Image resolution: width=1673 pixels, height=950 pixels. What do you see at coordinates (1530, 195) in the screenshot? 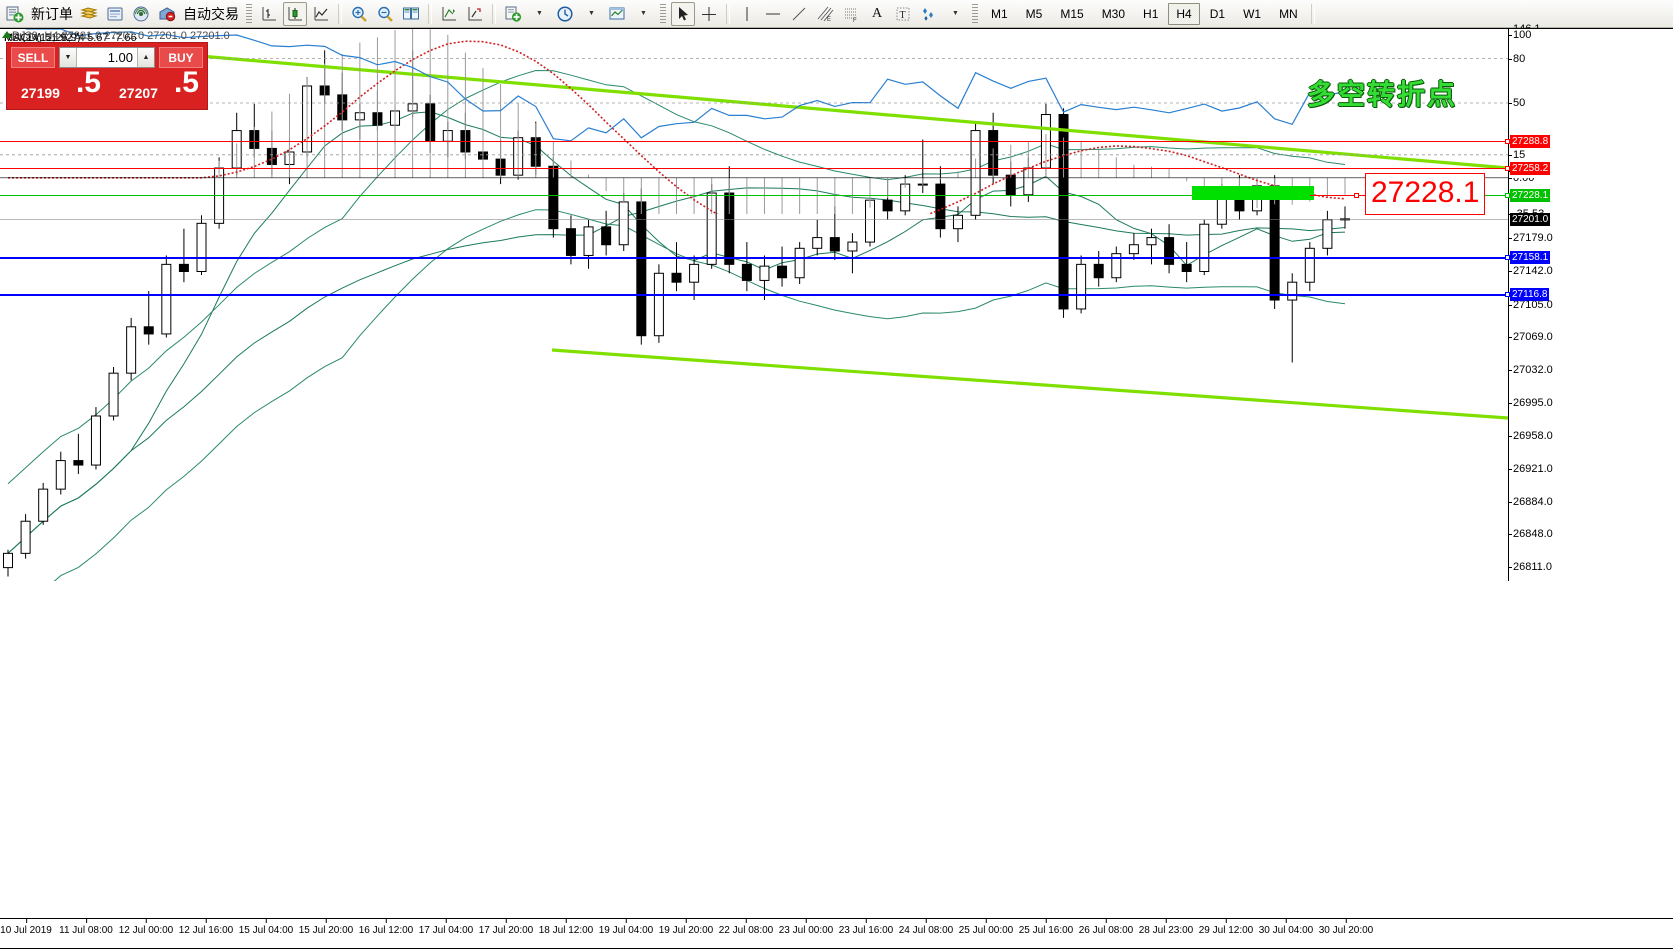
I see `price-level-pill: 27228.1` at bounding box center [1530, 195].